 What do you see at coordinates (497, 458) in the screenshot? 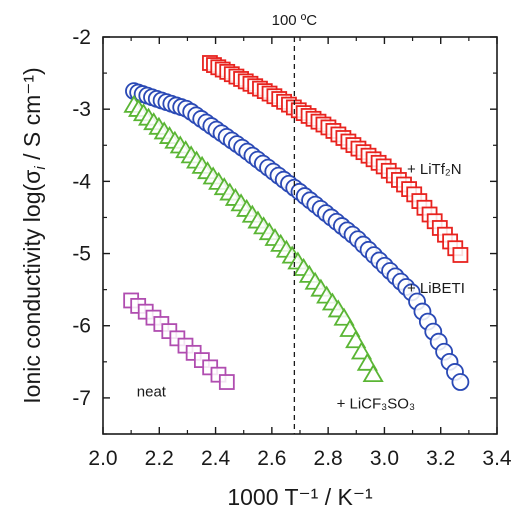
I see `x-tick-label: 3.4` at bounding box center [497, 458].